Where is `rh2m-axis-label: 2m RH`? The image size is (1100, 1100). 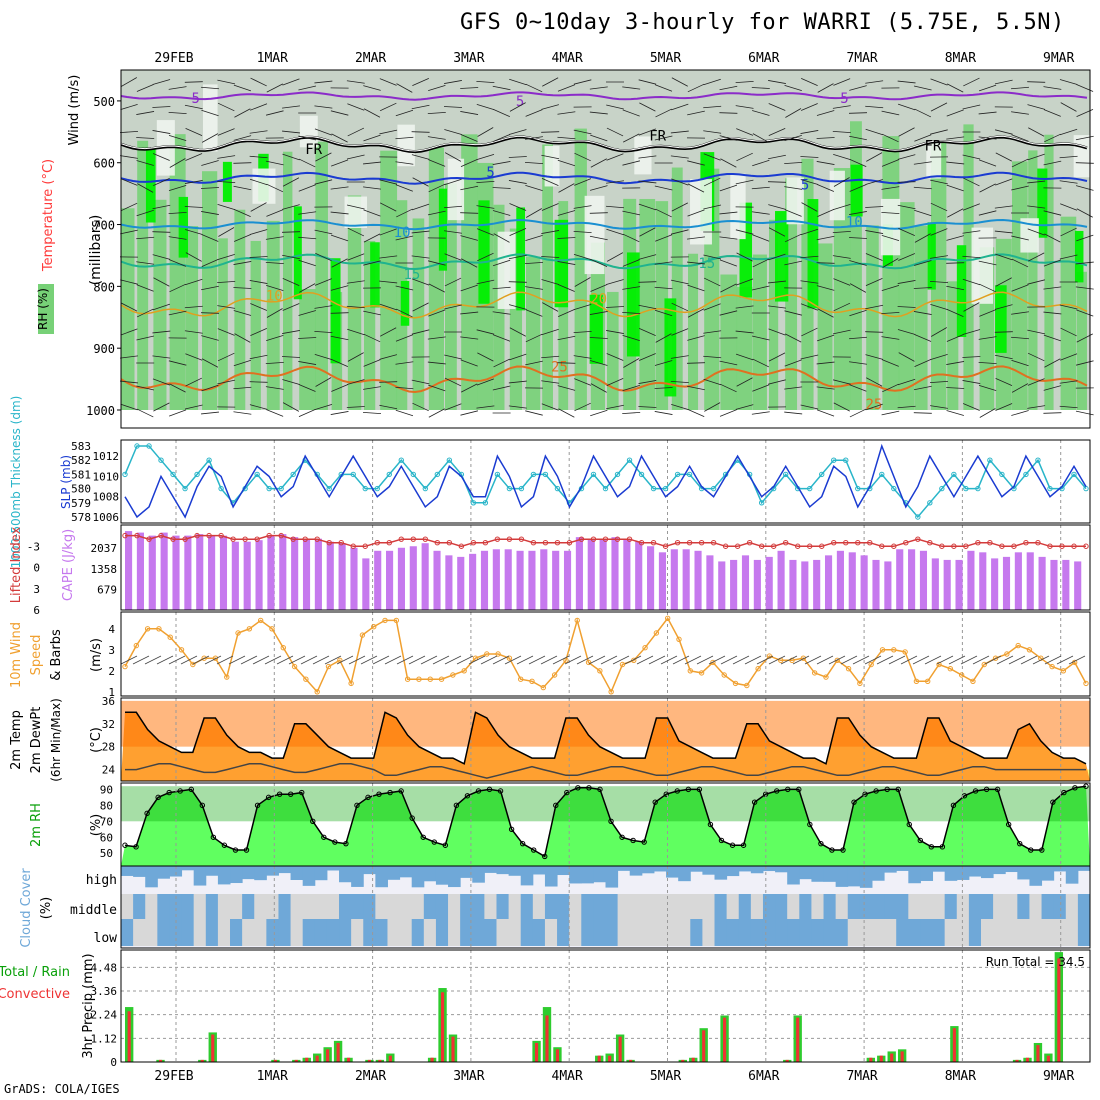 rh2m-axis-label: 2m RH is located at coordinates (36, 825).